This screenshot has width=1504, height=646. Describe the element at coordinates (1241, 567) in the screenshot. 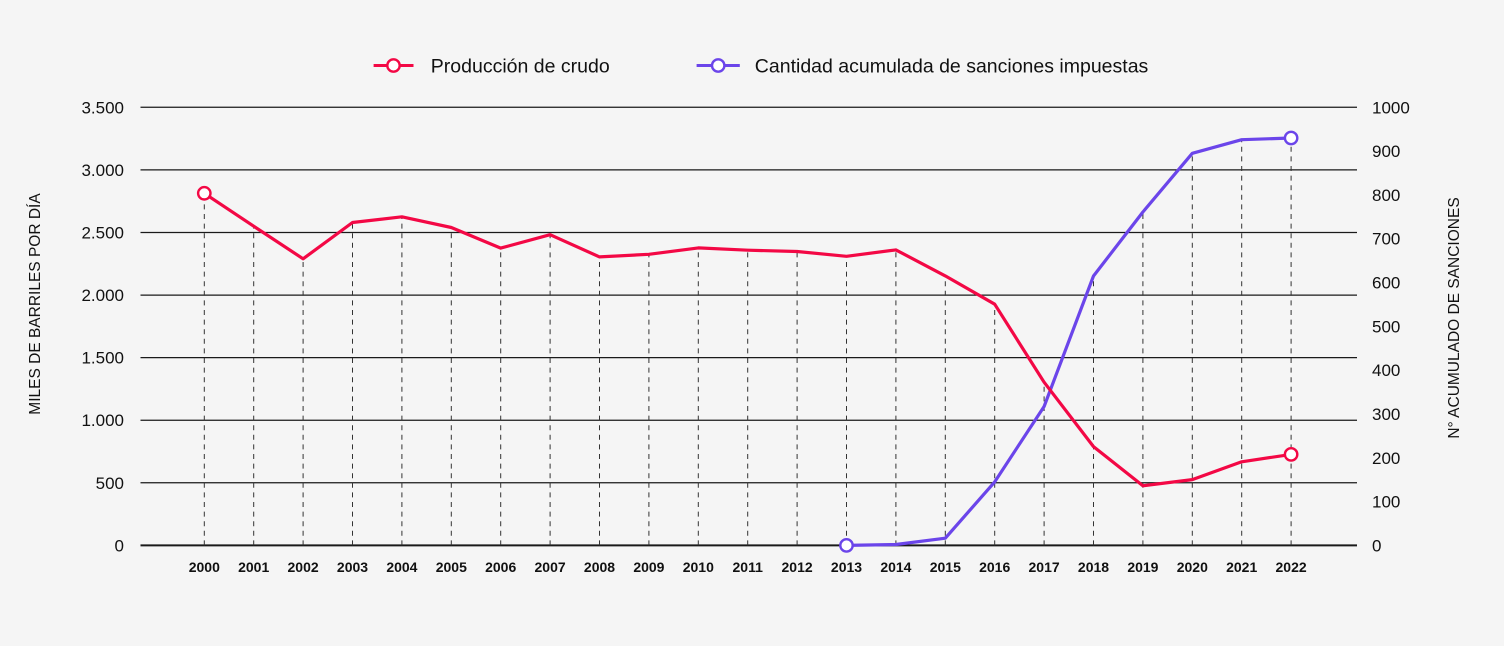

I see `svg-text: 2021` at that location.